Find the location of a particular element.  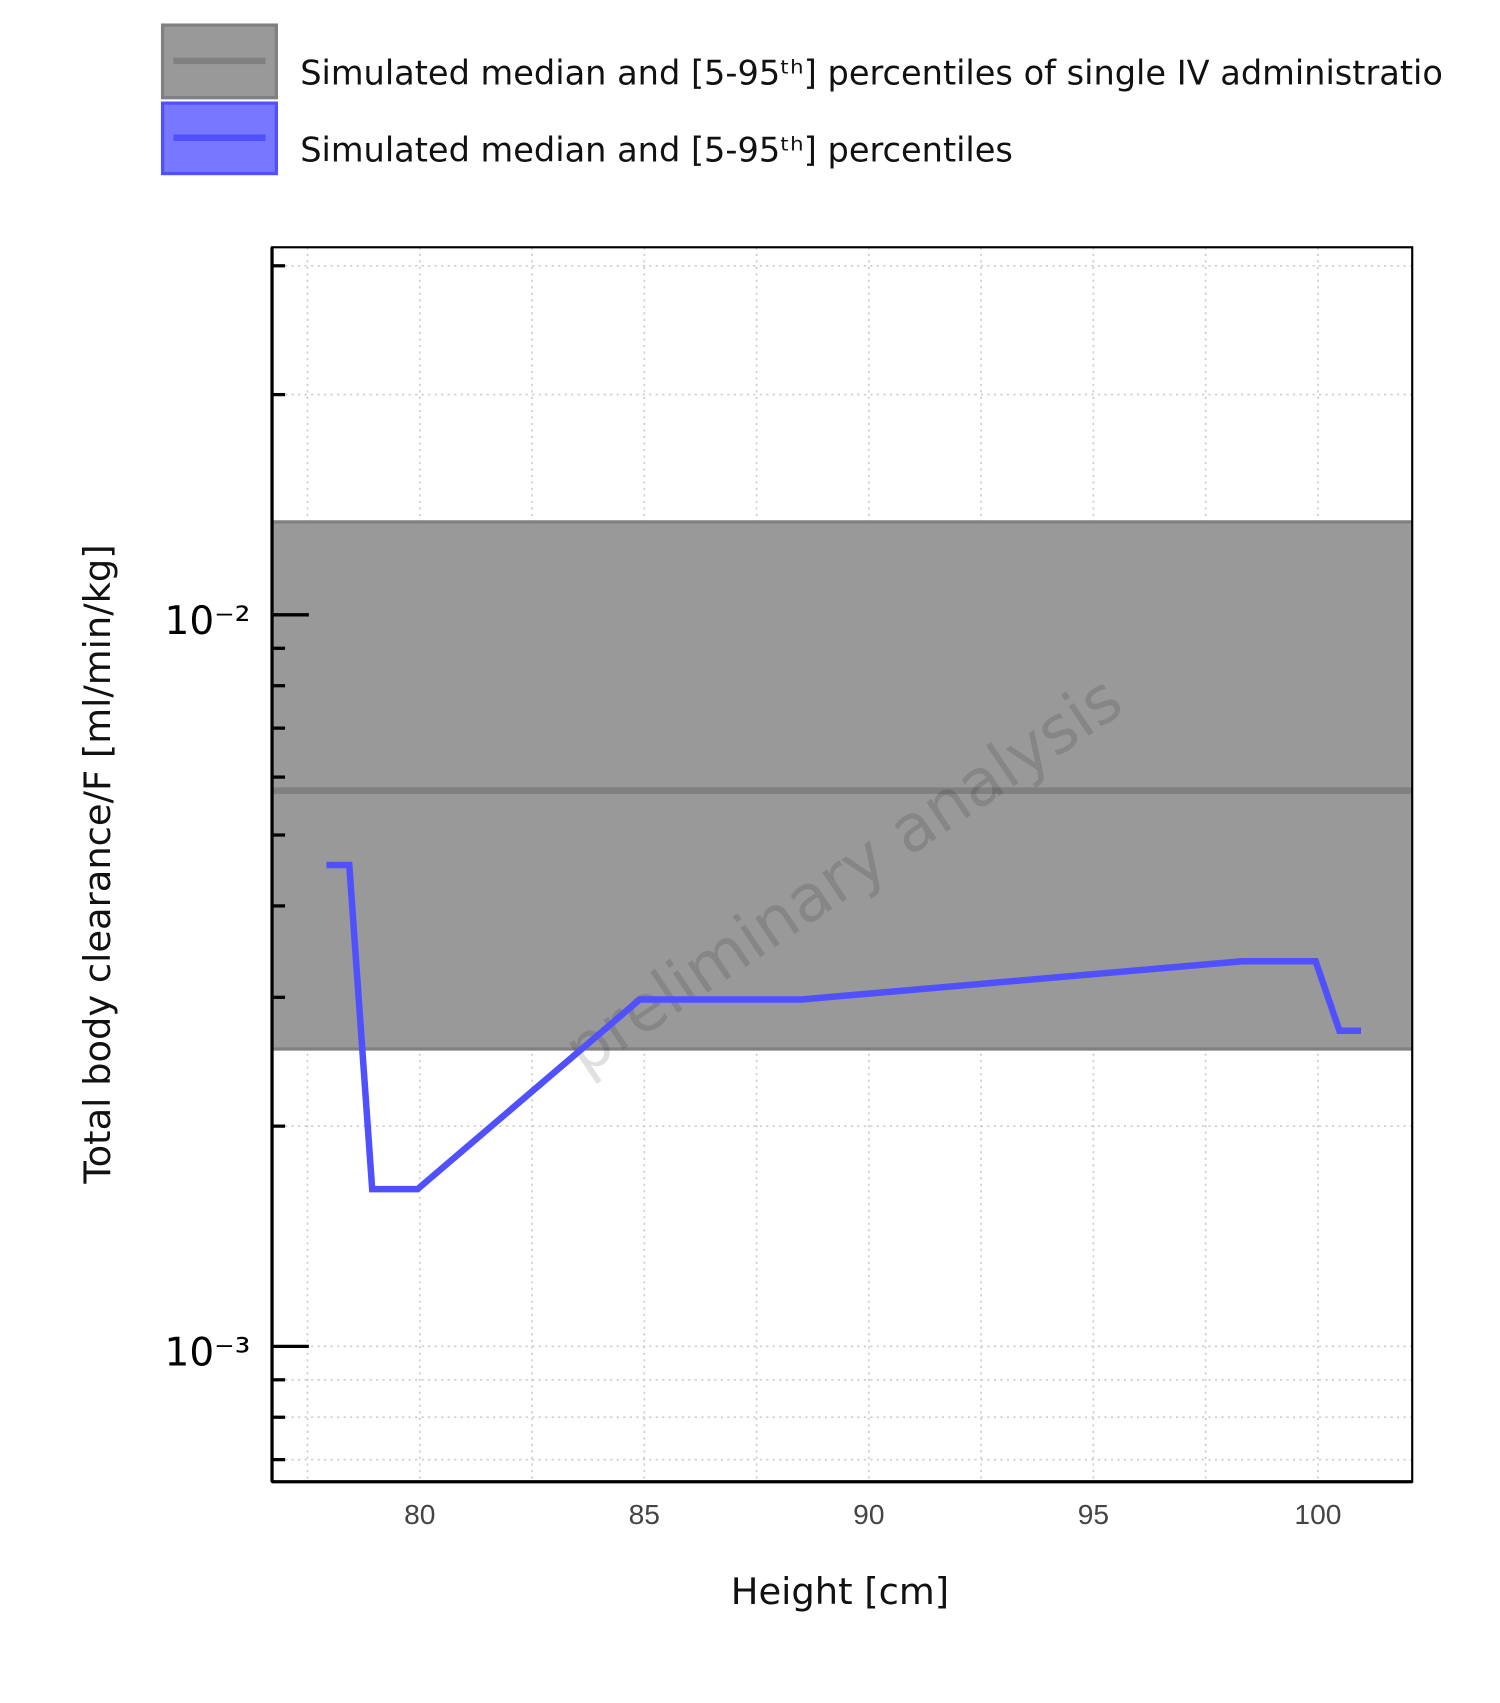

y-axis-title: Total body clearance/F [ml/min/kg] is located at coordinates (97, 864).